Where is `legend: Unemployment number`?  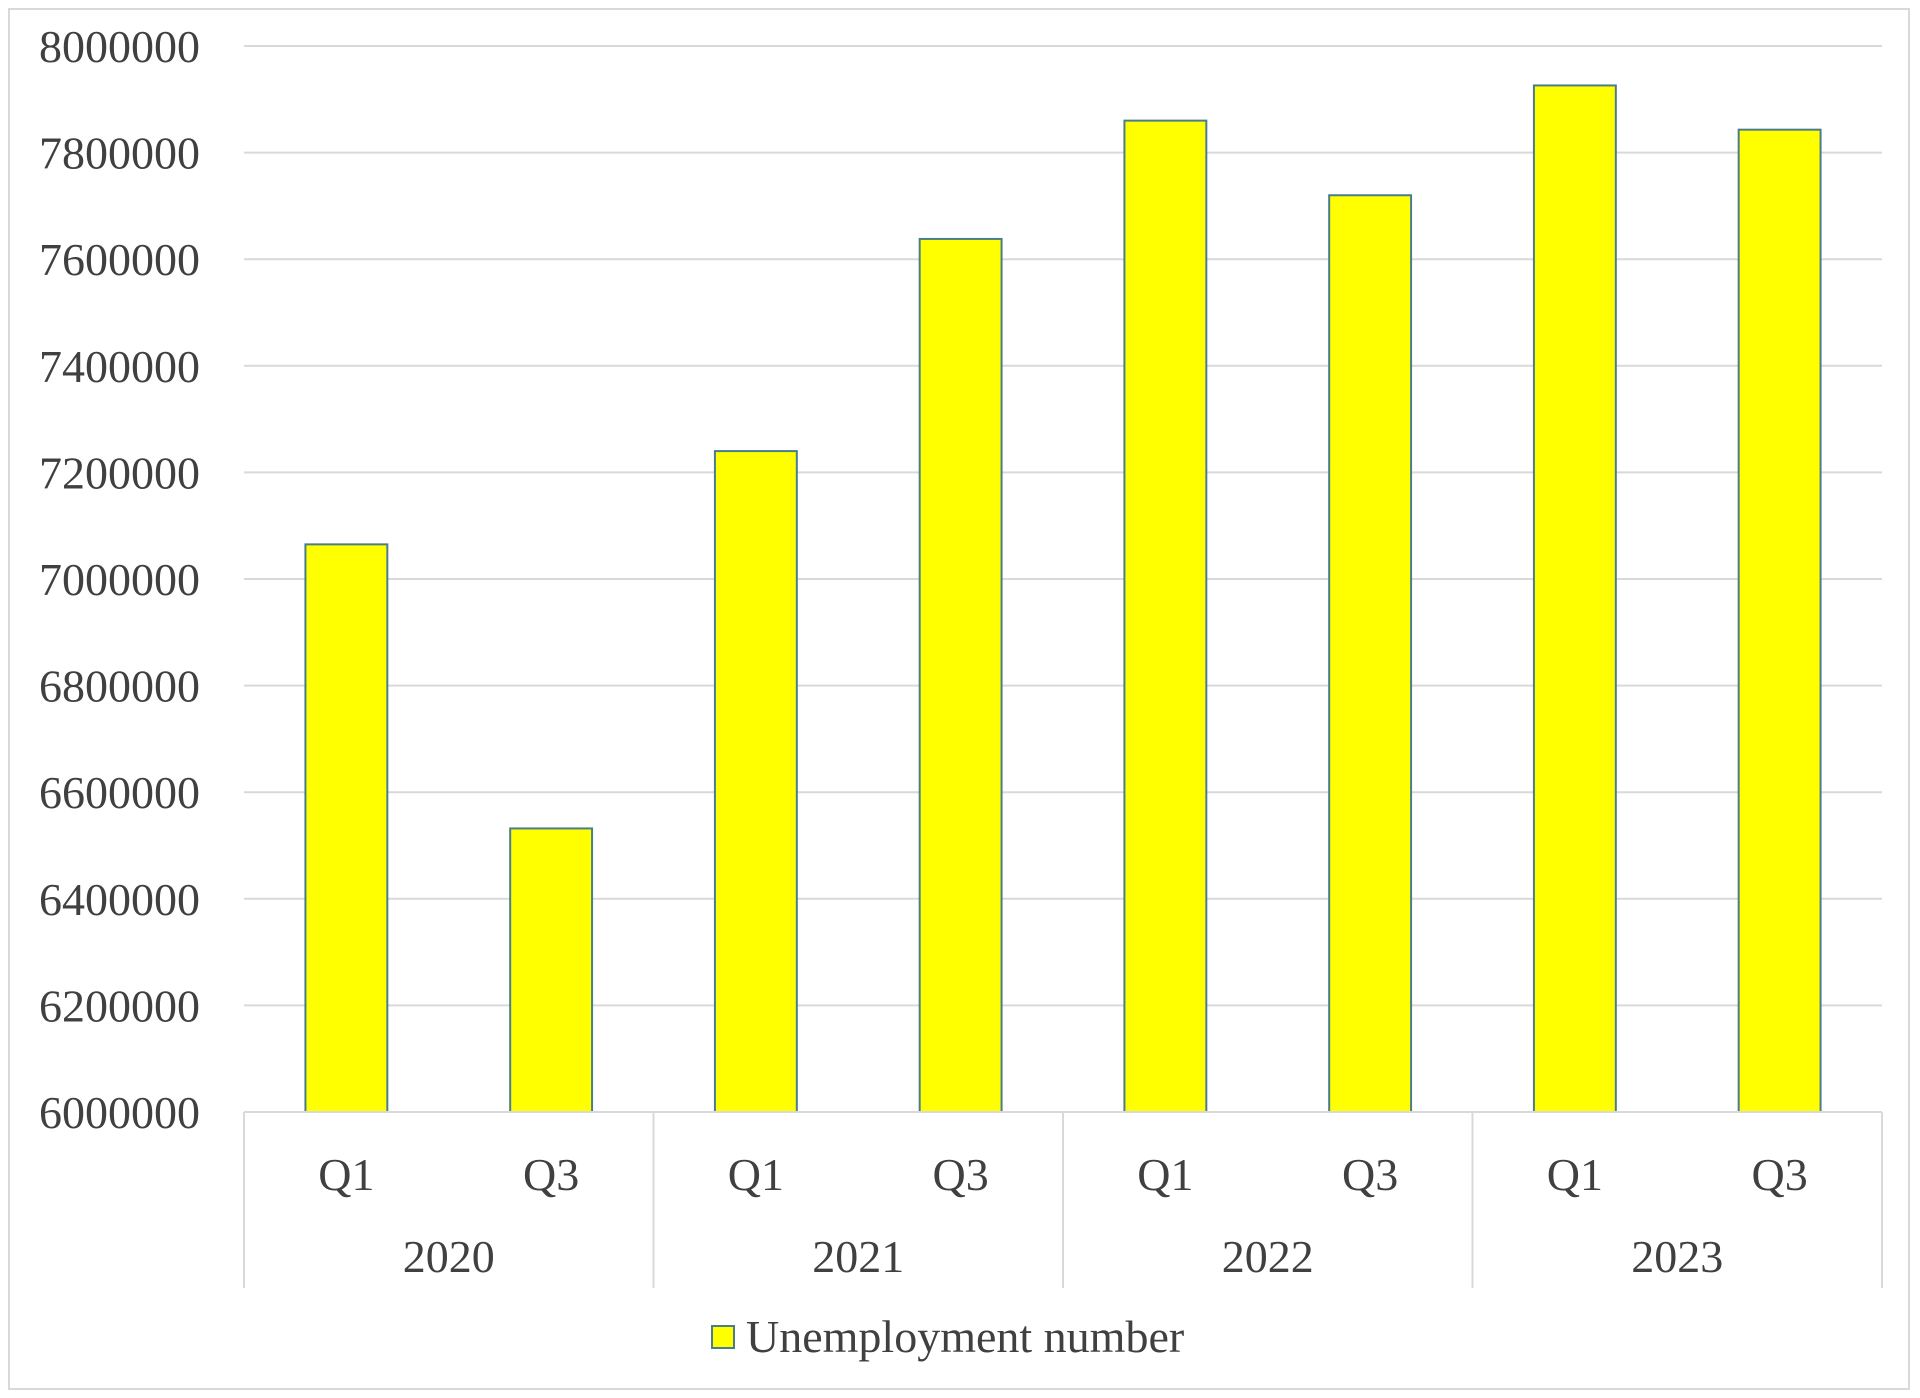
legend: Unemployment number is located at coordinates (947, 1336).